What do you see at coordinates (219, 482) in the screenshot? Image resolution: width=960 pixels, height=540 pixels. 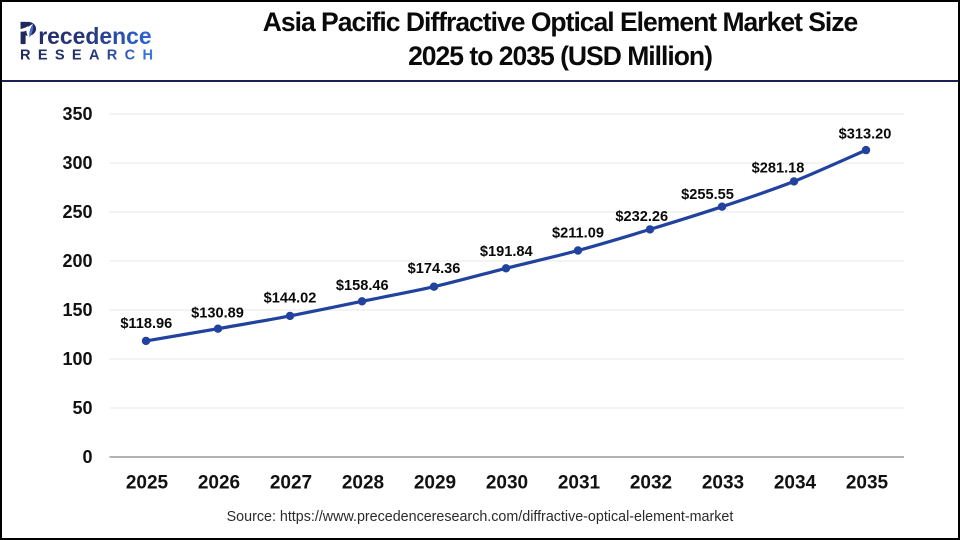 I see `svg-text: 2026` at bounding box center [219, 482].